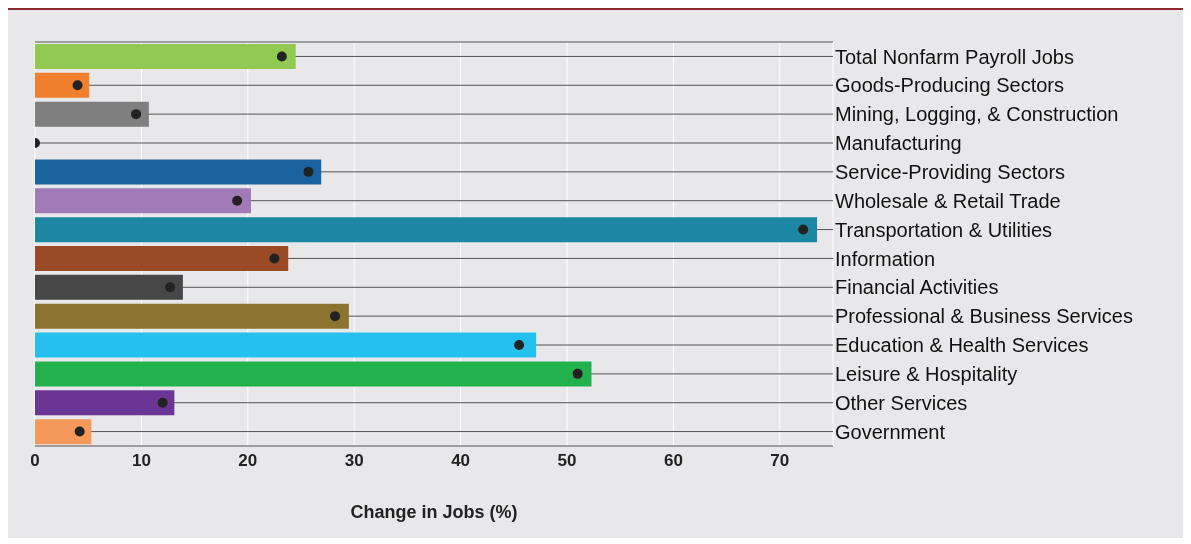 This screenshot has height=544, width=1191. I want to click on x-tick-label: 50, so click(567, 461).